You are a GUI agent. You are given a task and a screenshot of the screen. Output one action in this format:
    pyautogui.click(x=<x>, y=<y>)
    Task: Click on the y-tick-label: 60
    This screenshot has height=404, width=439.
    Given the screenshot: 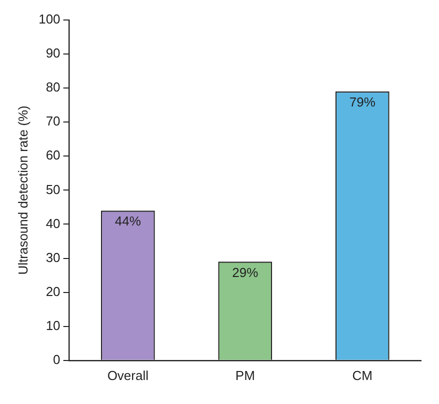 What is the action you would take?
    pyautogui.click(x=53, y=155)
    